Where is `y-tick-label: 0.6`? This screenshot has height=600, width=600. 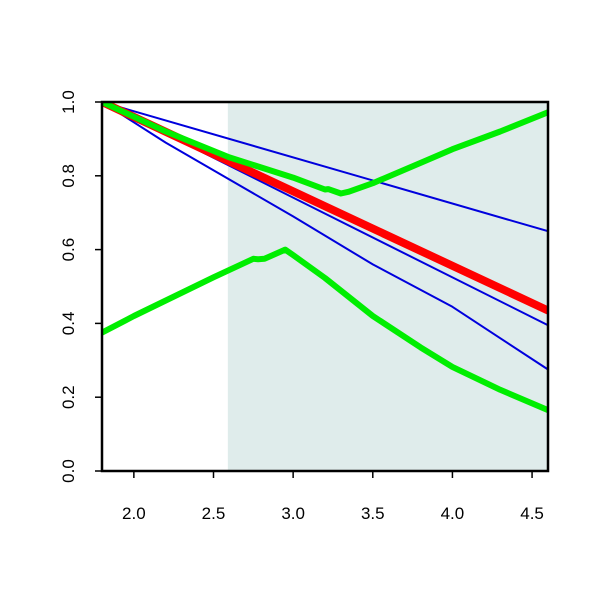 y-tick-label: 0.6 is located at coordinates (68, 250).